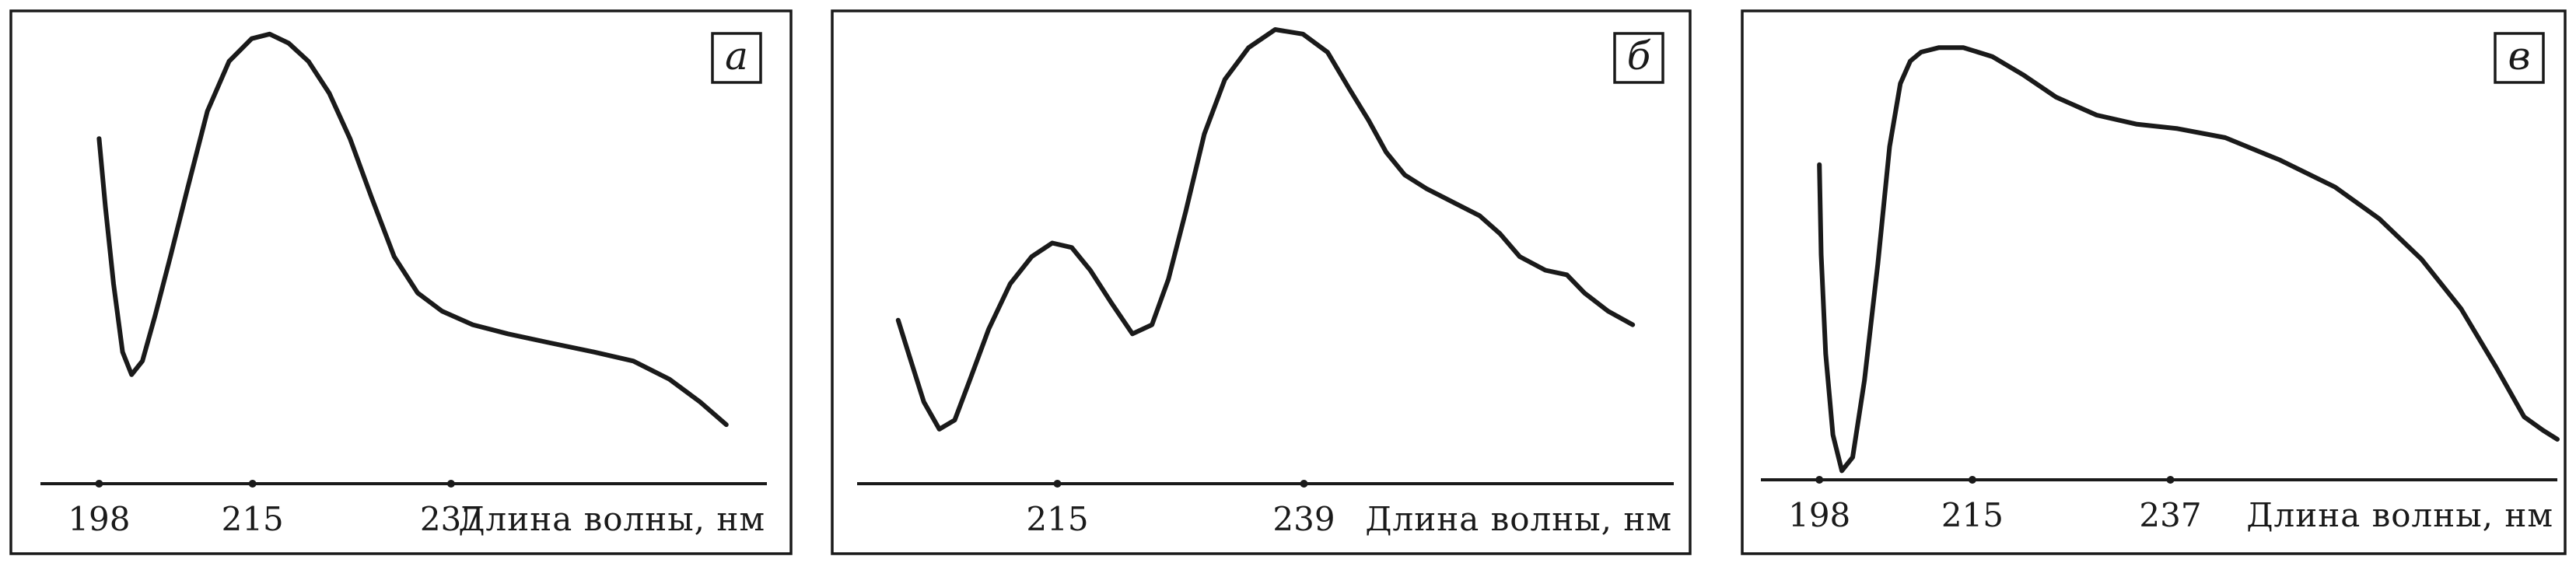 The width and height of the screenshot is (2576, 570). I want to click on panel-b-tag-box, so click(1639, 58).